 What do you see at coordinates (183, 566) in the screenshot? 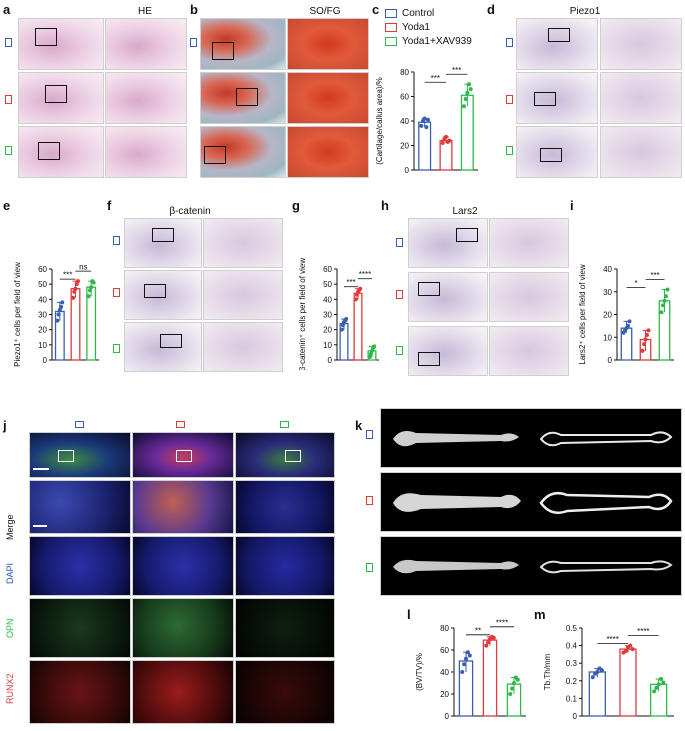
I see `dapi-yoda1` at bounding box center [183, 566].